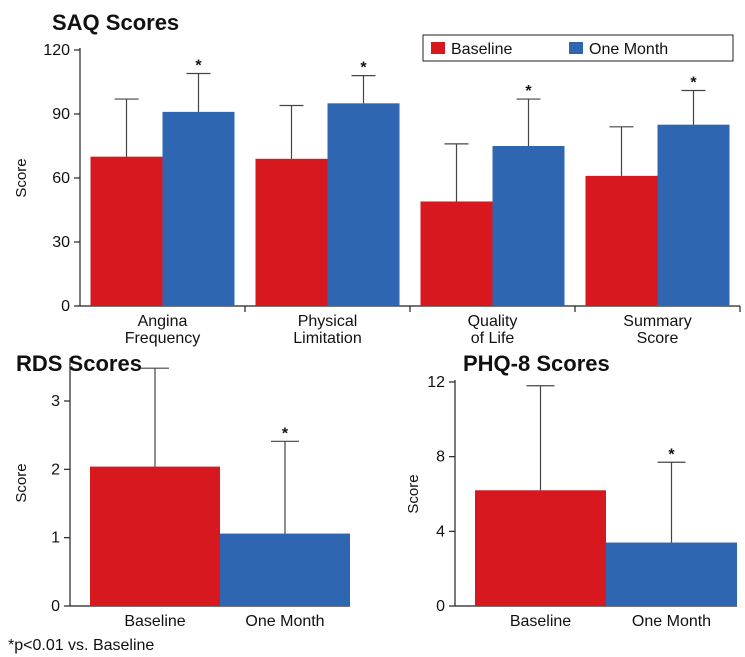 The height and width of the screenshot is (657, 745). Describe the element at coordinates (115, 22) in the screenshot. I see `chart-title: SAQ Scores` at that location.